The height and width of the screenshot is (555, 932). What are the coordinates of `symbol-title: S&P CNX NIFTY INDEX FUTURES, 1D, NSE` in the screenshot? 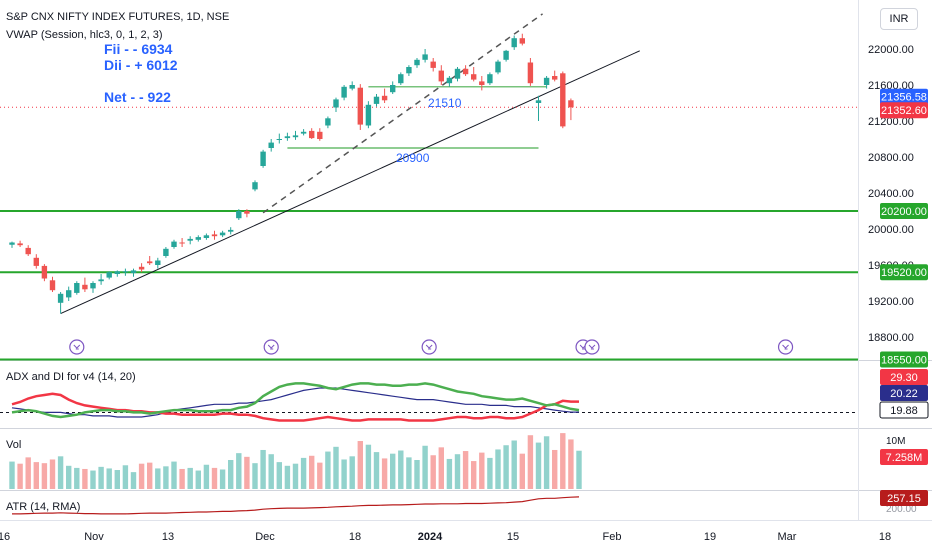 It's located at (118, 17).